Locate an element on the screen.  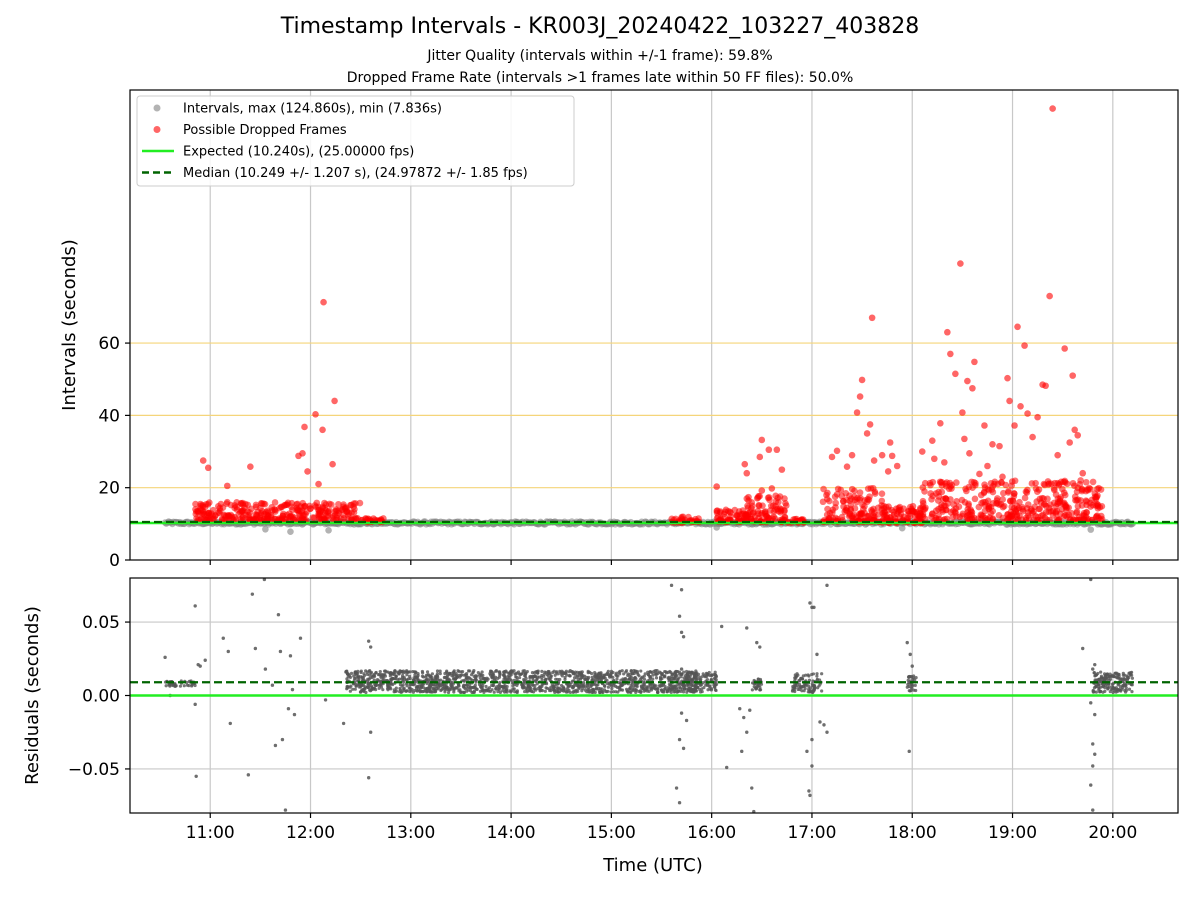
x-tick-label: 11:00 is located at coordinates (210, 833).